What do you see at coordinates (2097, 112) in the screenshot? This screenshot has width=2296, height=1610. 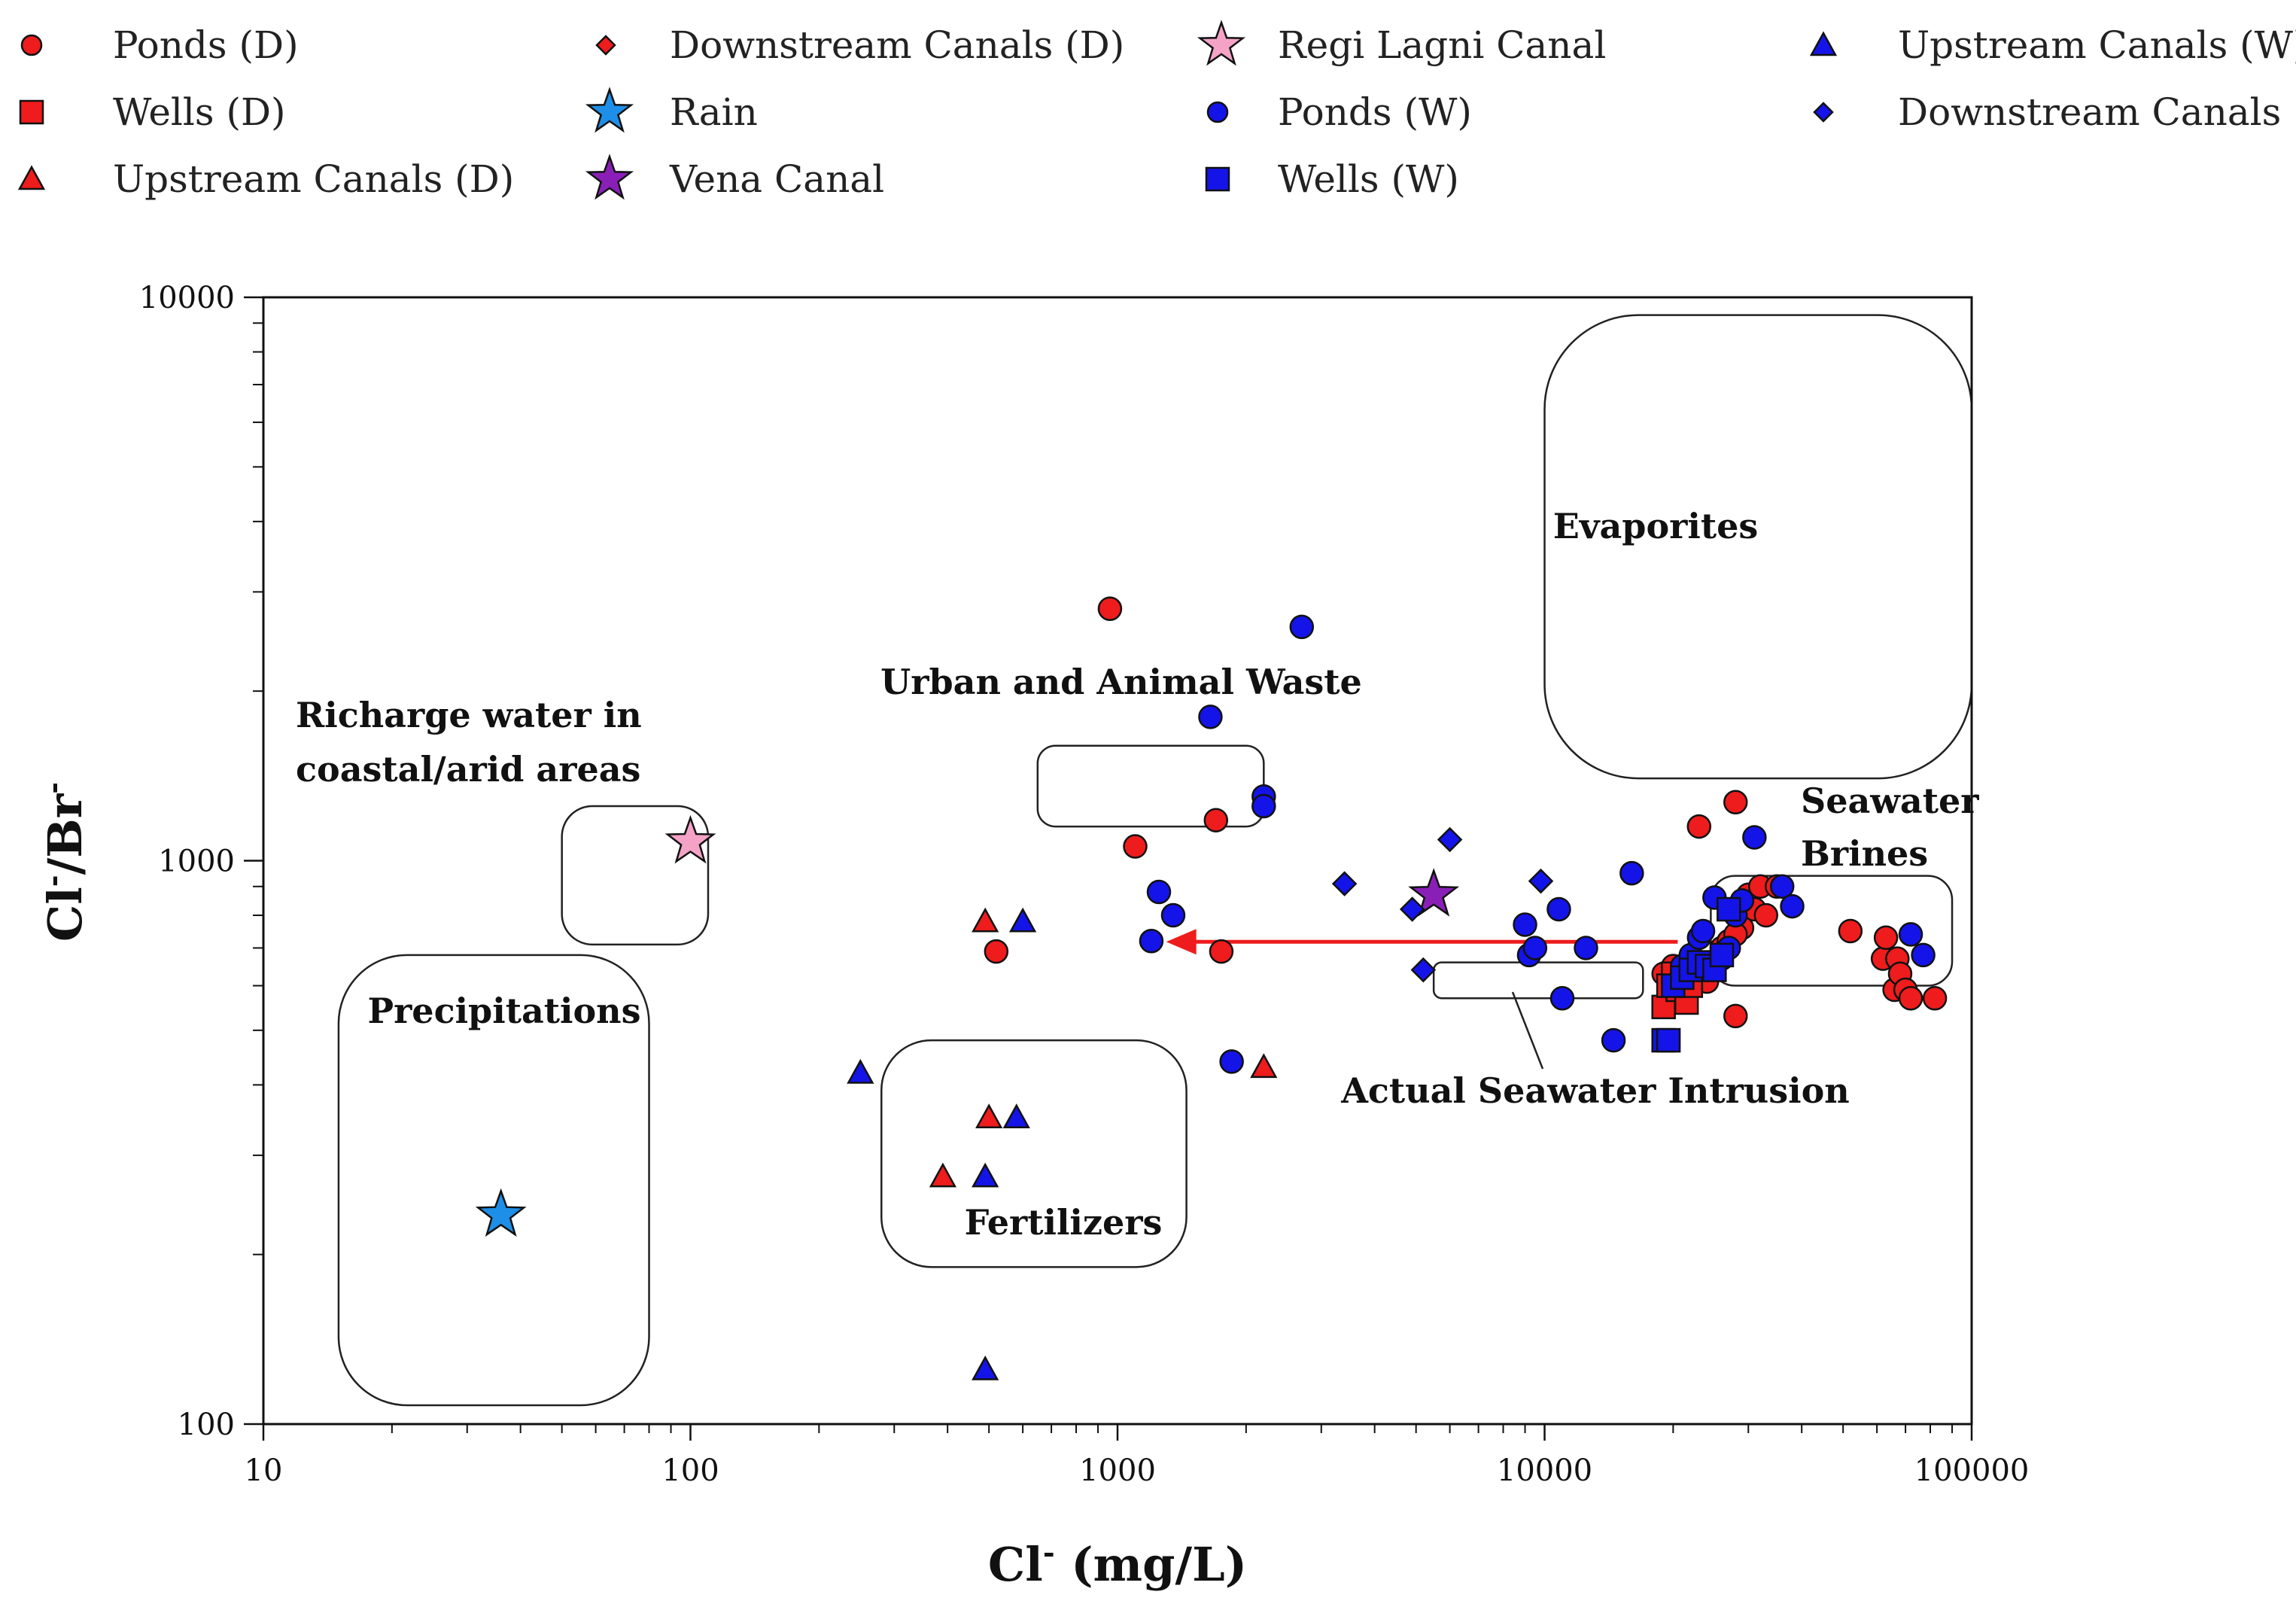 I see `legend-downstream-canals-w-label: Downstream Canals (W)` at bounding box center [2097, 112].